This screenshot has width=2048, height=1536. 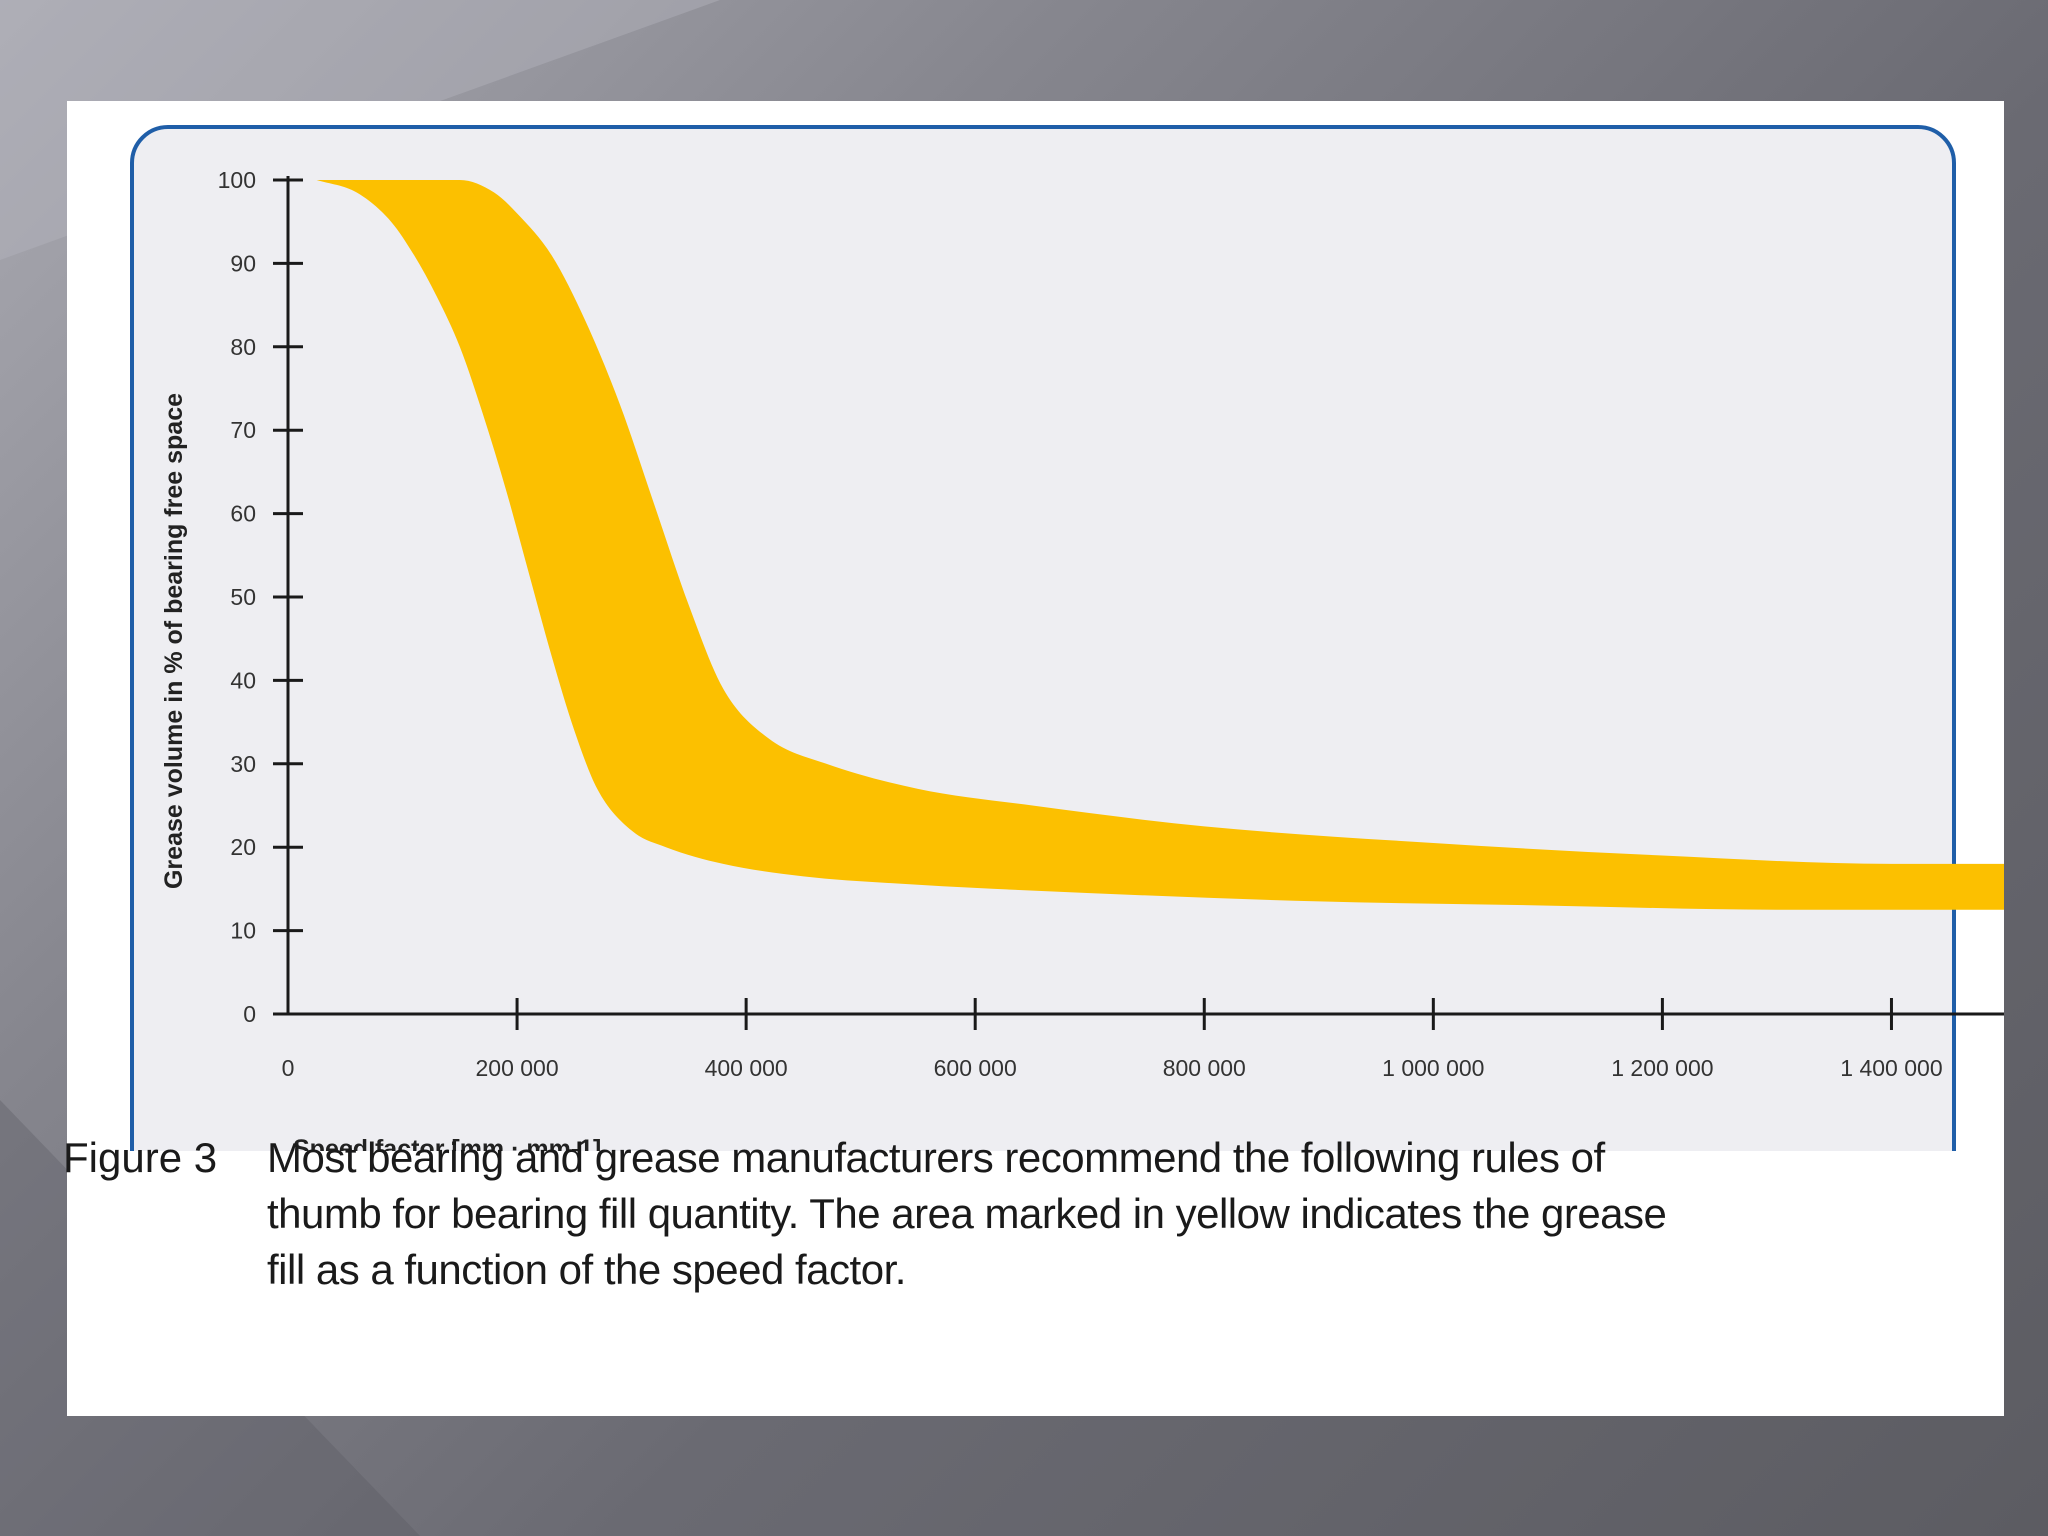 What do you see at coordinates (249, 1014) in the screenshot?
I see `y-tick-label: 0` at bounding box center [249, 1014].